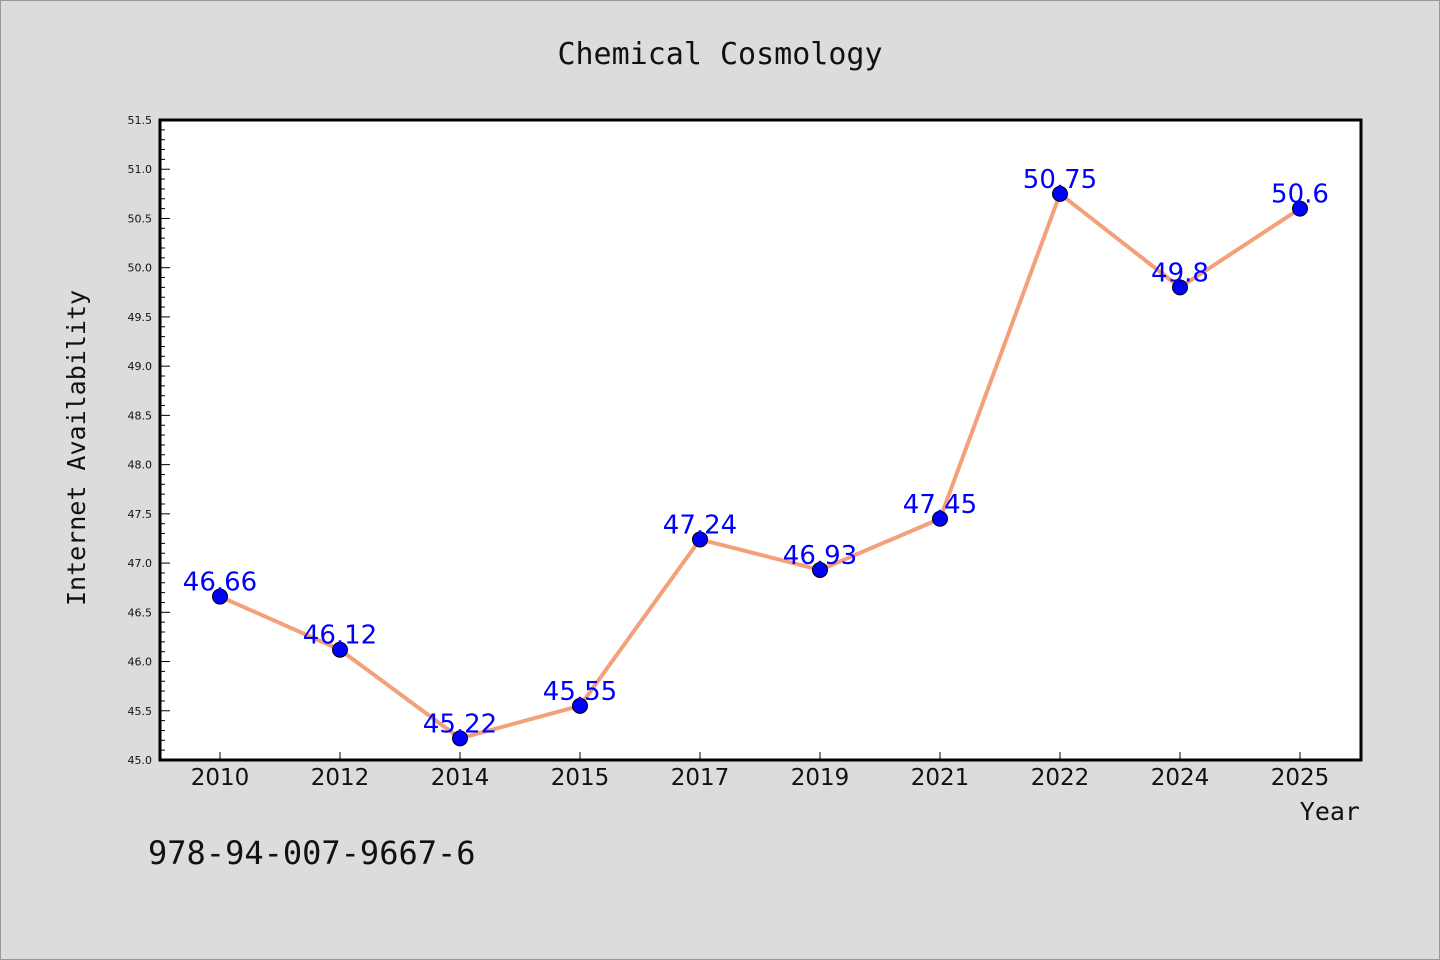 This screenshot has height=960, width=1440. Describe the element at coordinates (220, 583) in the screenshot. I see `data-label: 46.66` at that location.